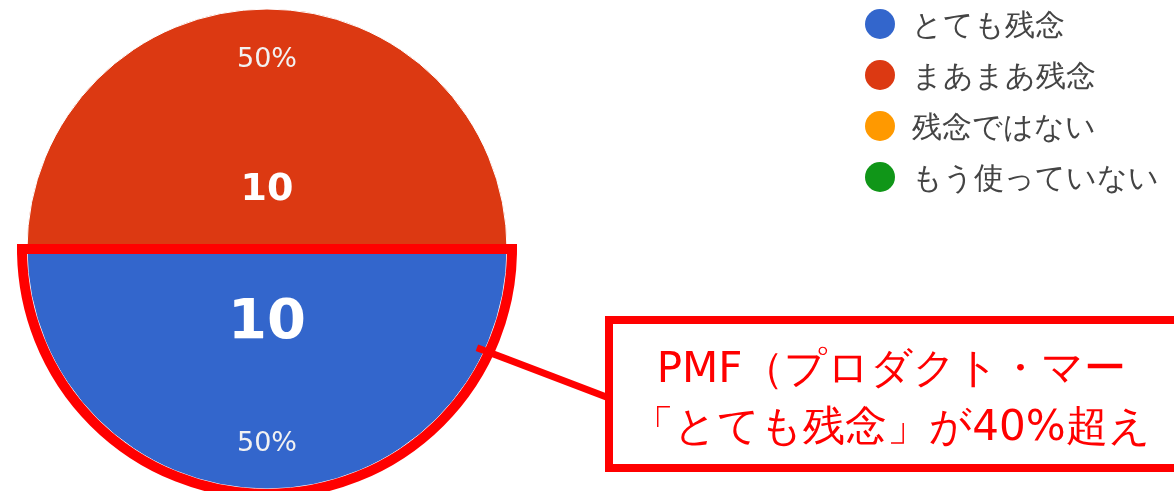 The width and height of the screenshot is (1174, 491). I want to click on text: PMF（プロダクト・マー, so click(891, 367).